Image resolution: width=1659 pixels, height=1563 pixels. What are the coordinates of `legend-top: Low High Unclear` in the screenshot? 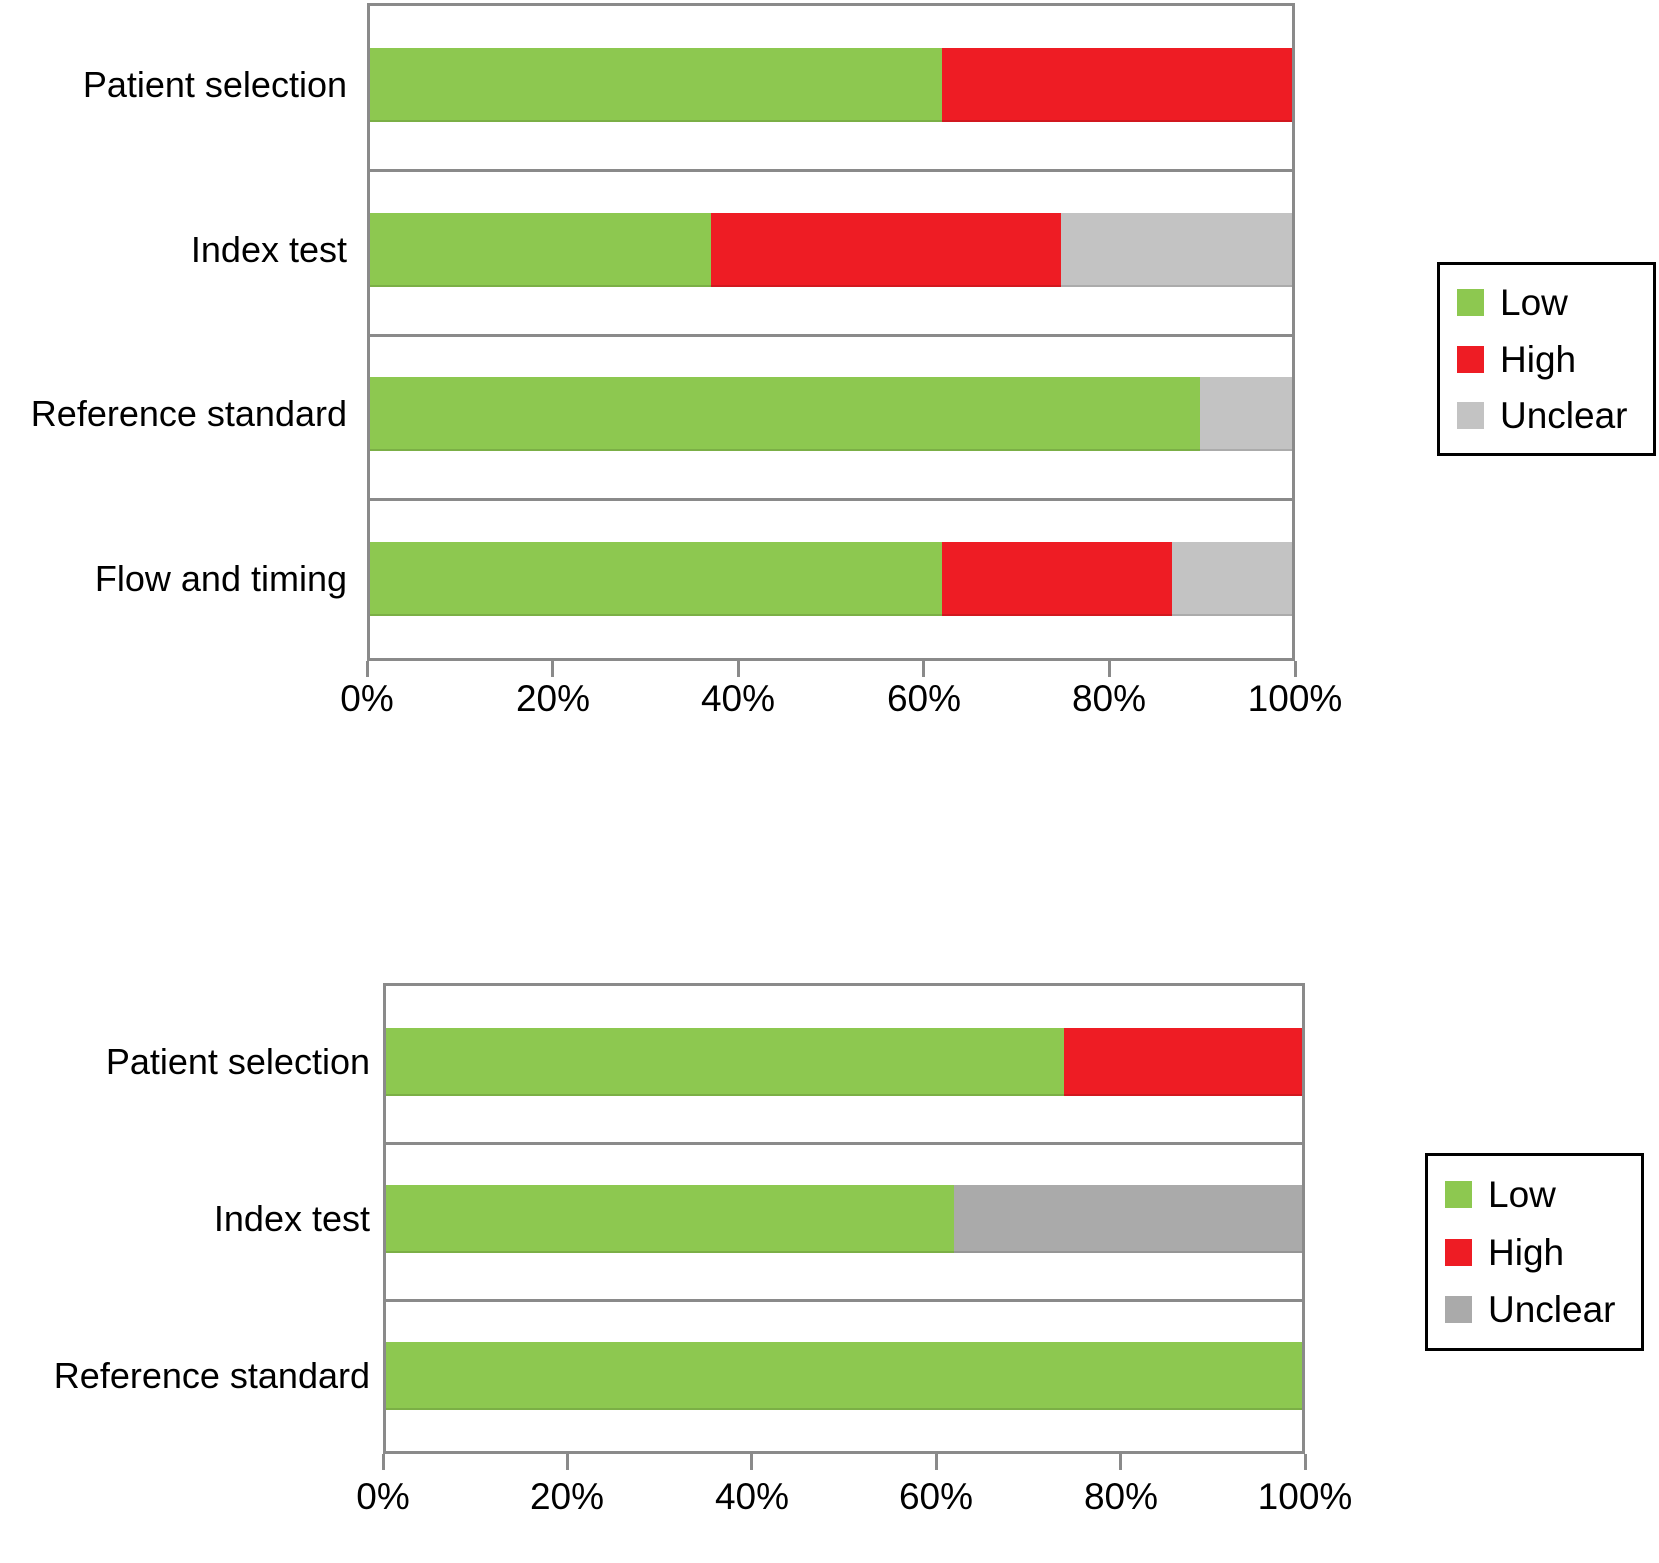 It's located at (1546, 359).